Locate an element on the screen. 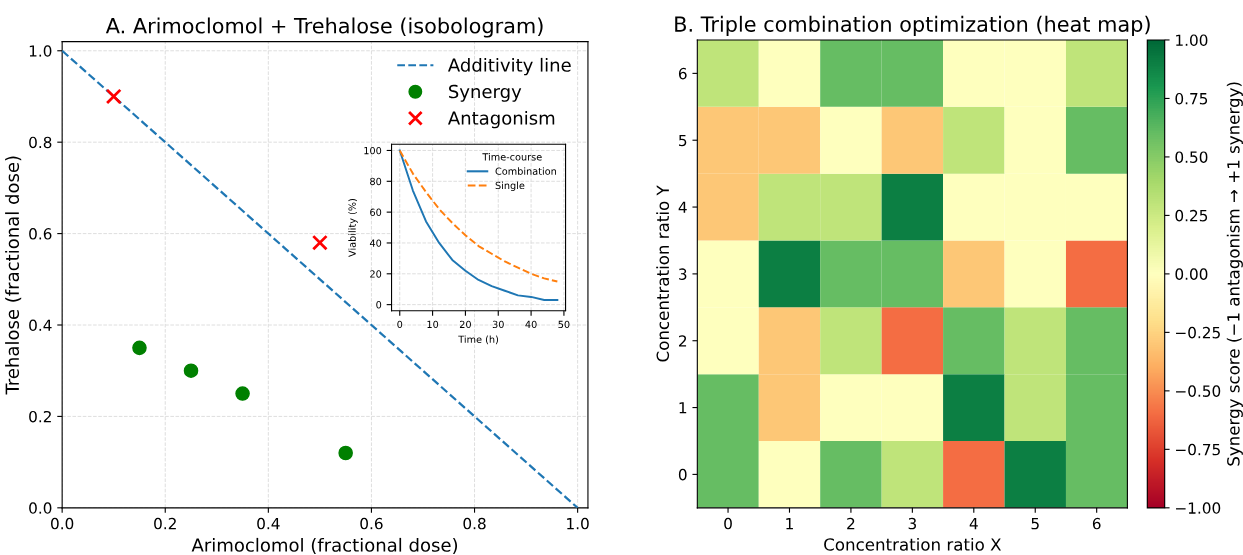 The width and height of the screenshot is (1243, 555). x-axis-title: Arimoclomol (fractional dose) is located at coordinates (324, 545).